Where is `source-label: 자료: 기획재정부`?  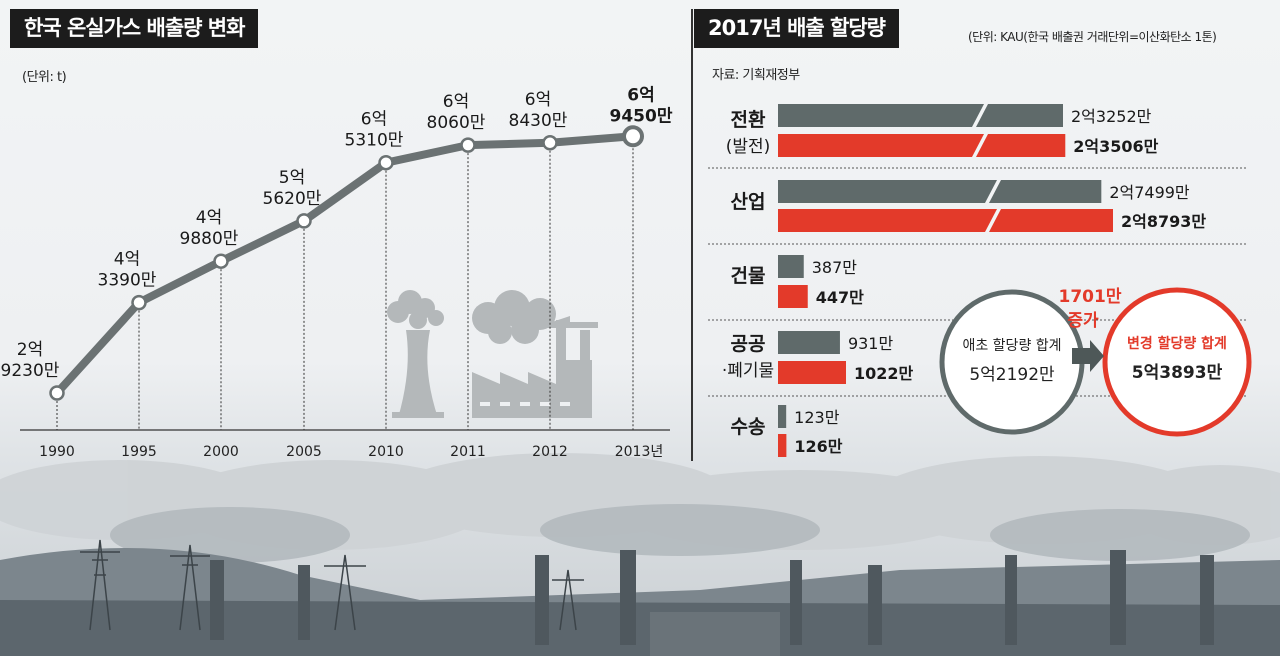 source-label: 자료: 기획재정부 is located at coordinates (756, 75).